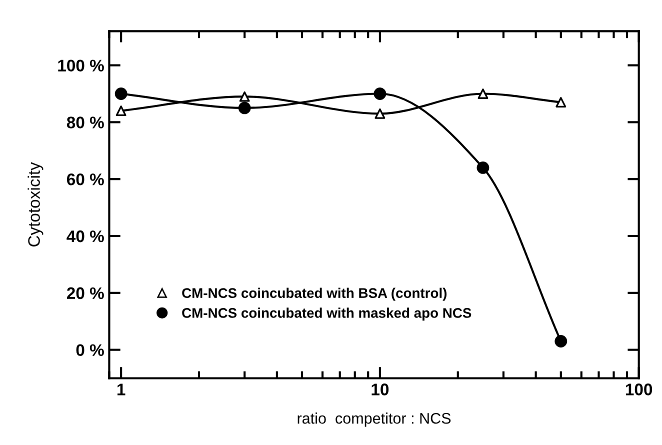  Describe the element at coordinates (327, 314) in the screenshot. I see `legend-label: CM-NCS coincubated with masked apo NCS` at that location.